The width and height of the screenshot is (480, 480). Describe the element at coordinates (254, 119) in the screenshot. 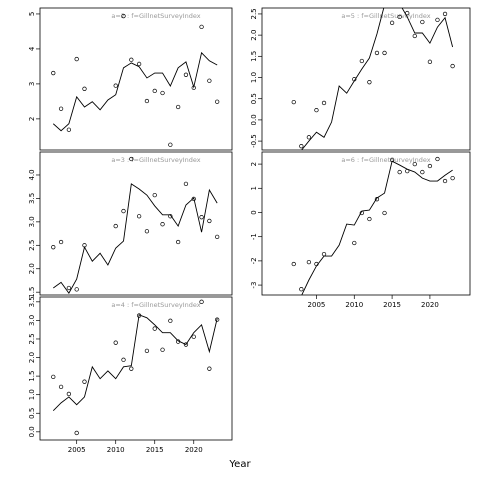

I see `y-tick-label: 0.0` at that location.